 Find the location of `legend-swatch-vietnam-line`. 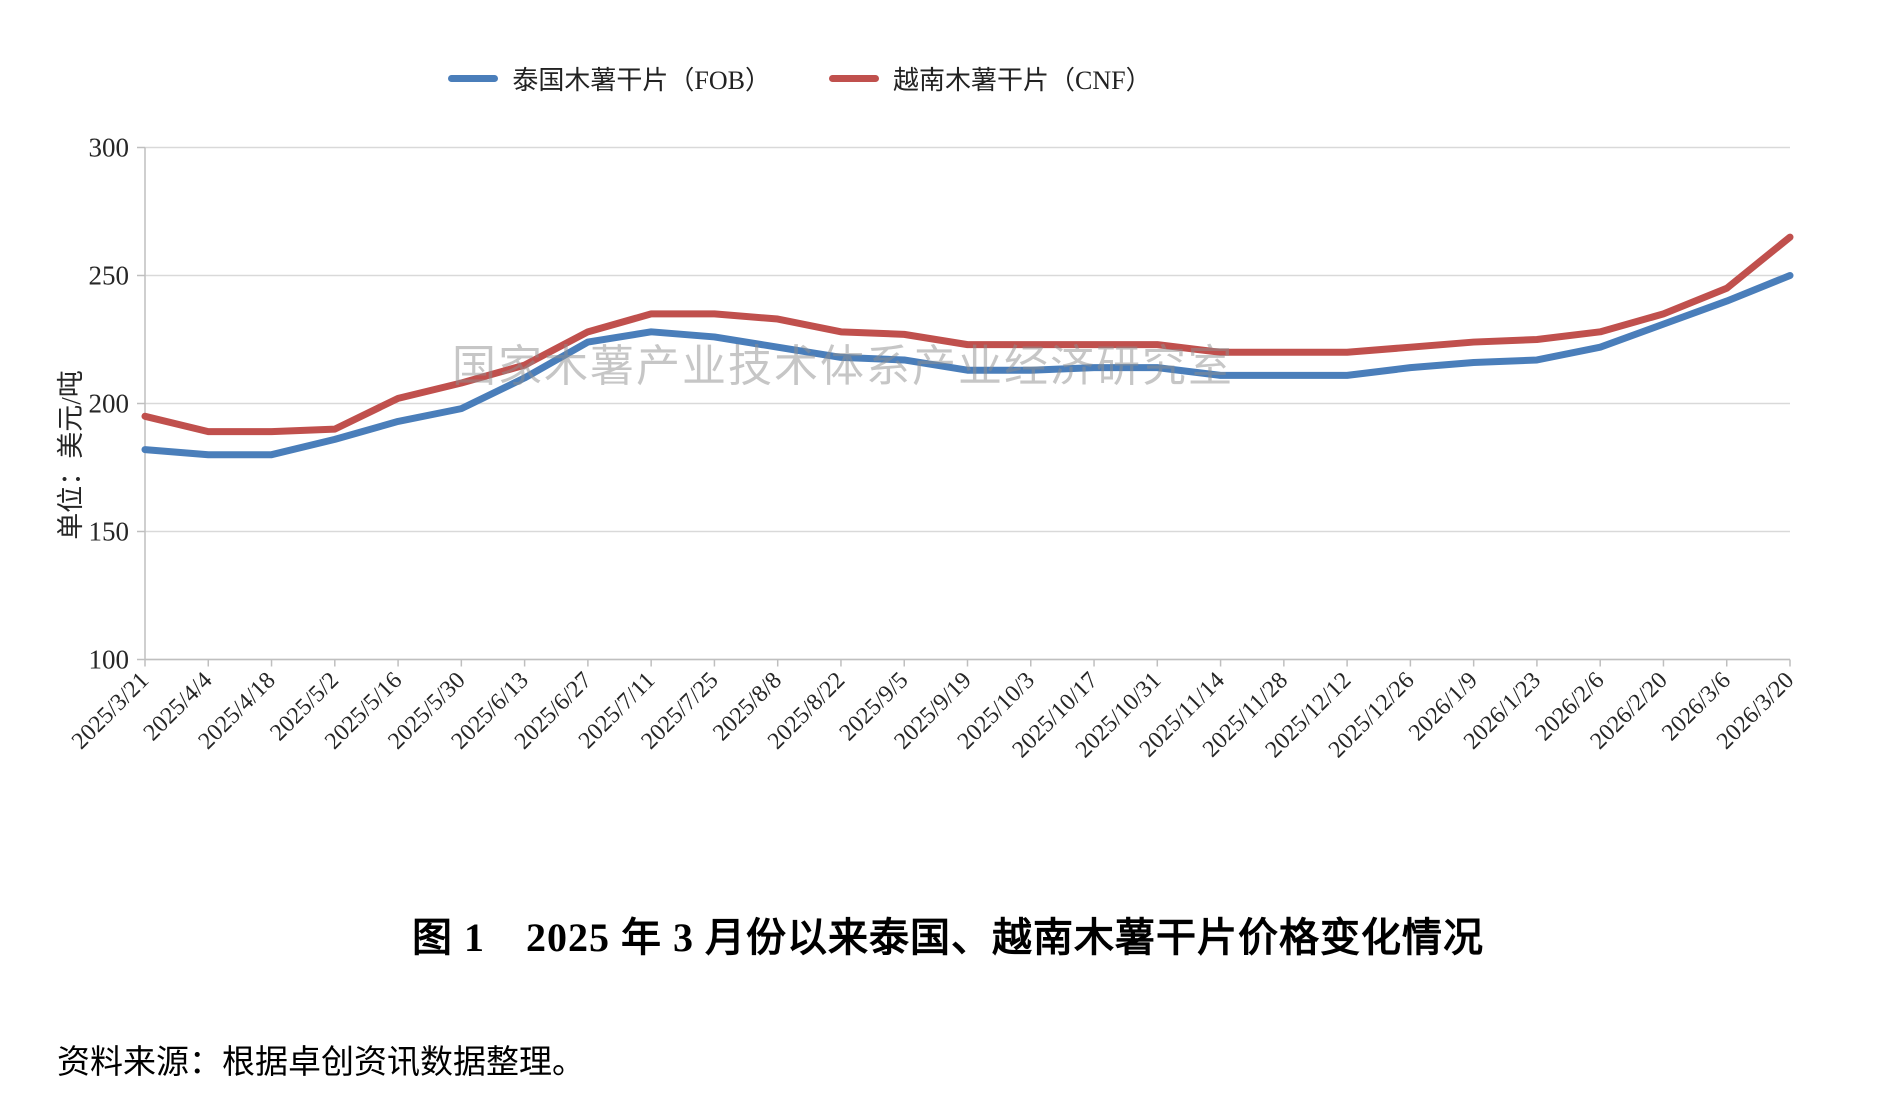

legend-swatch-vietnam-line is located at coordinates (854, 78).